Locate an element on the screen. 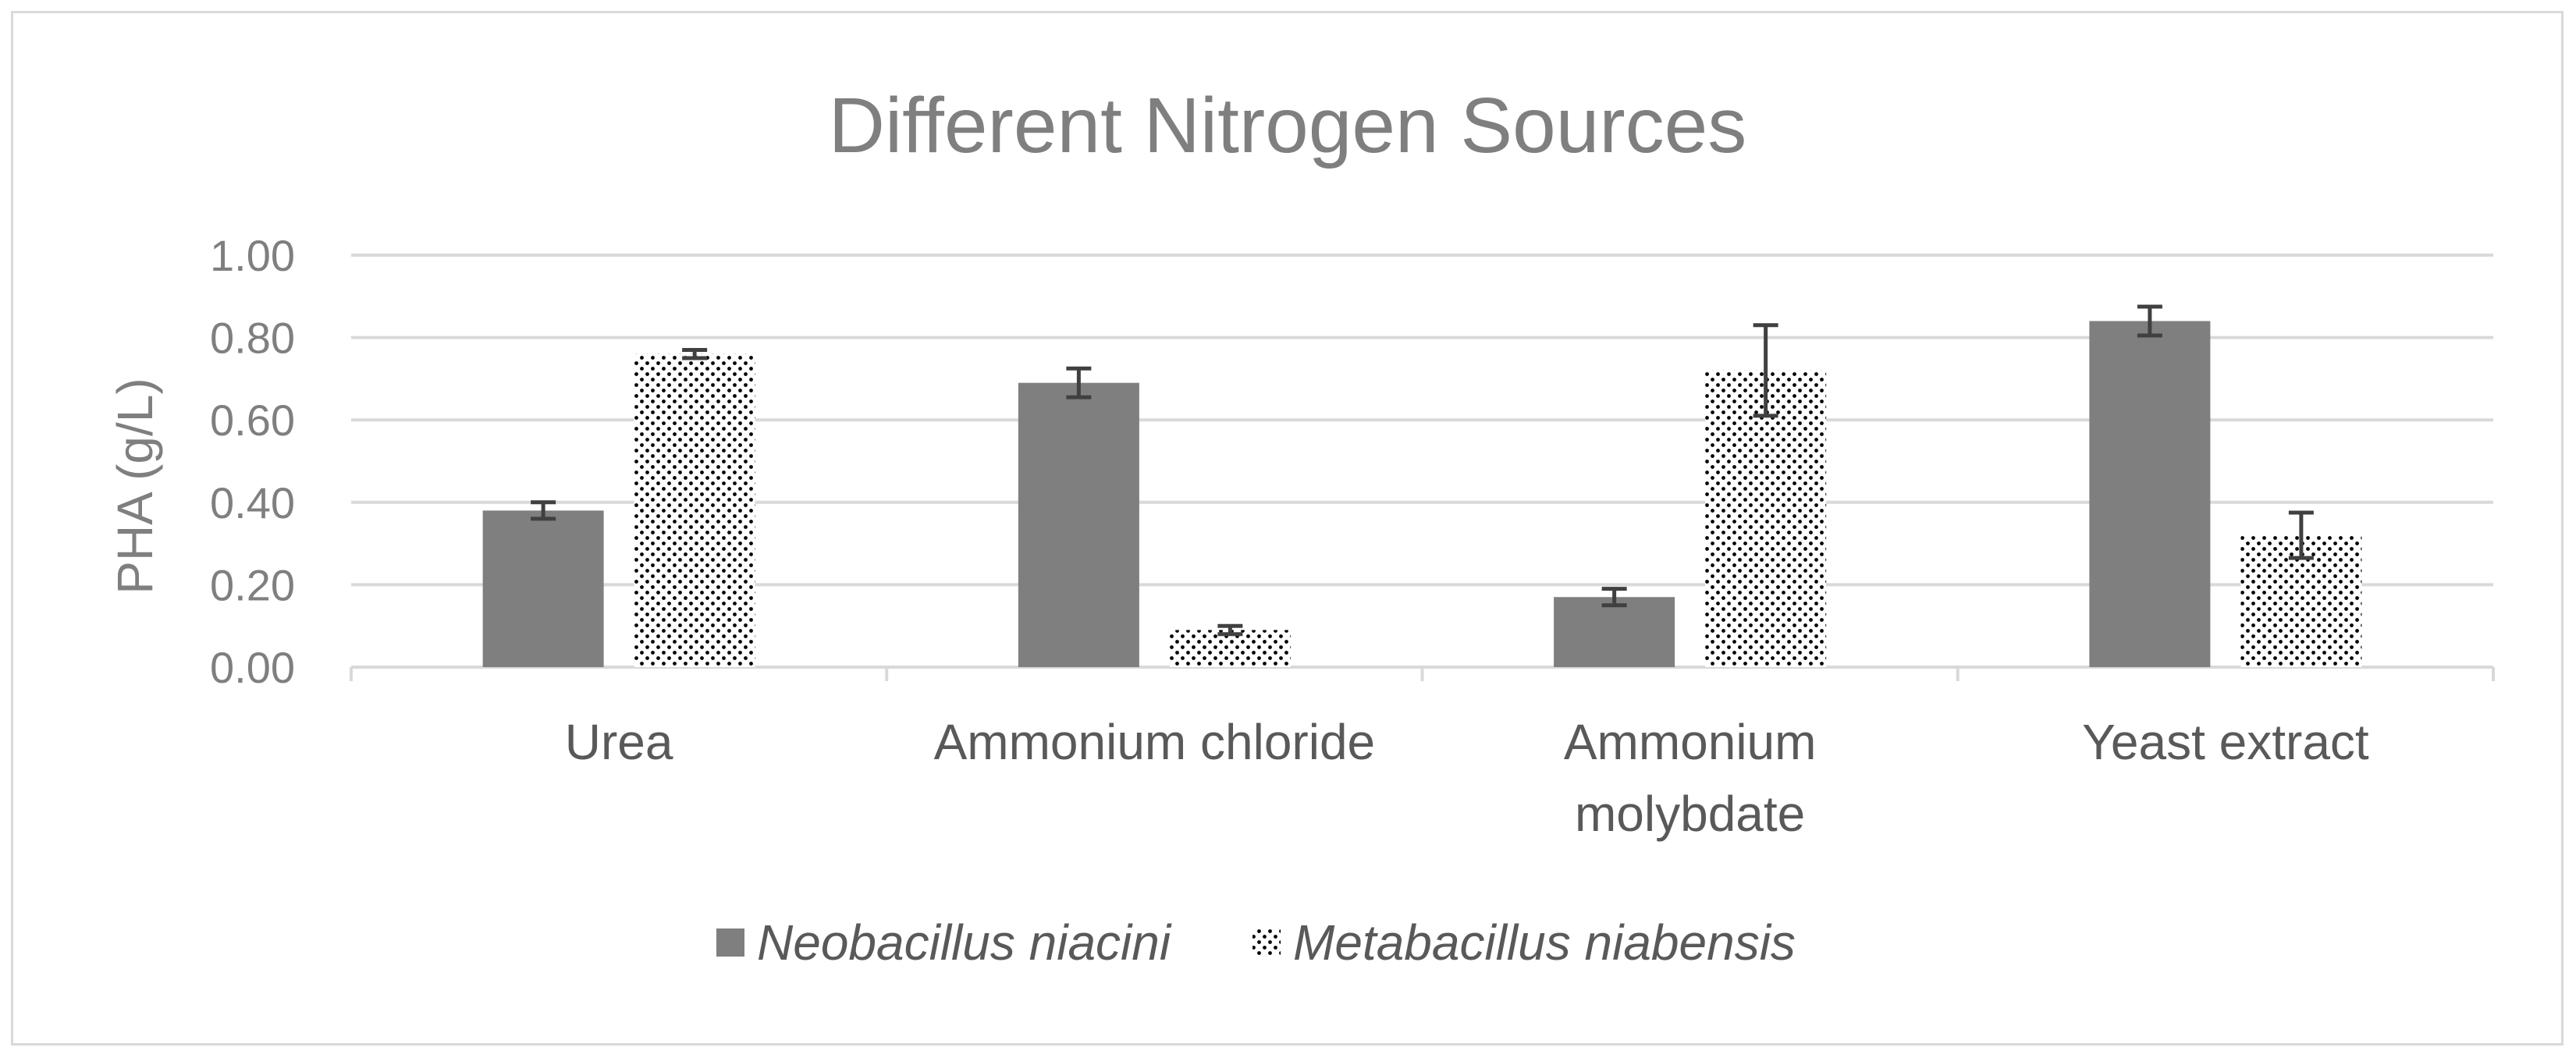 This screenshot has width=2576, height=1058. y-tick-label: 1.00 is located at coordinates (253, 255).